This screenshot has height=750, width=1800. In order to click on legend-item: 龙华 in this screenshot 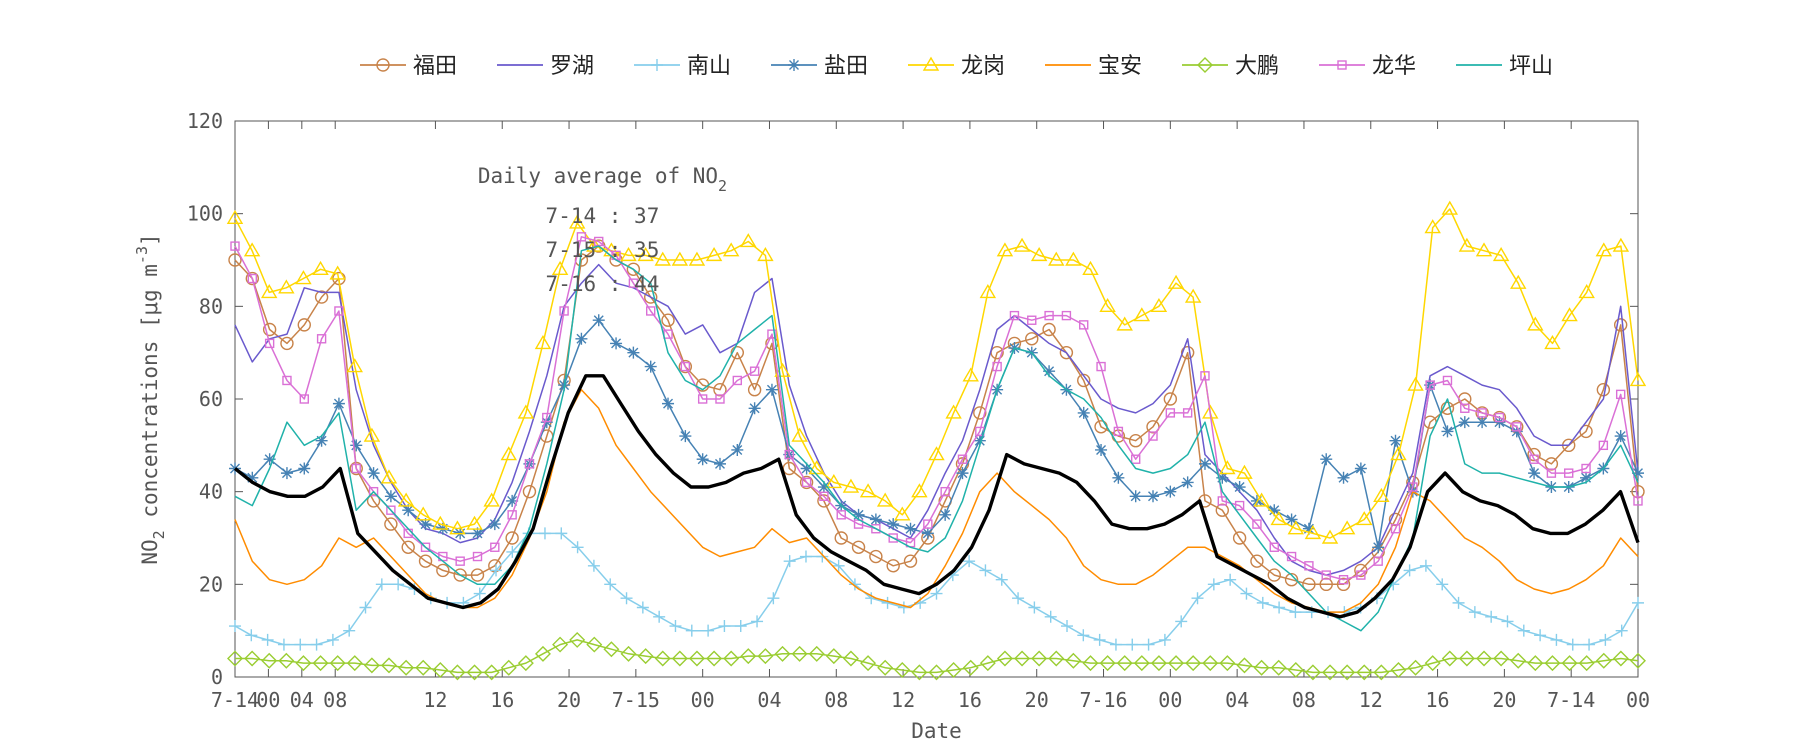, I will do `click(1367, 66)`.